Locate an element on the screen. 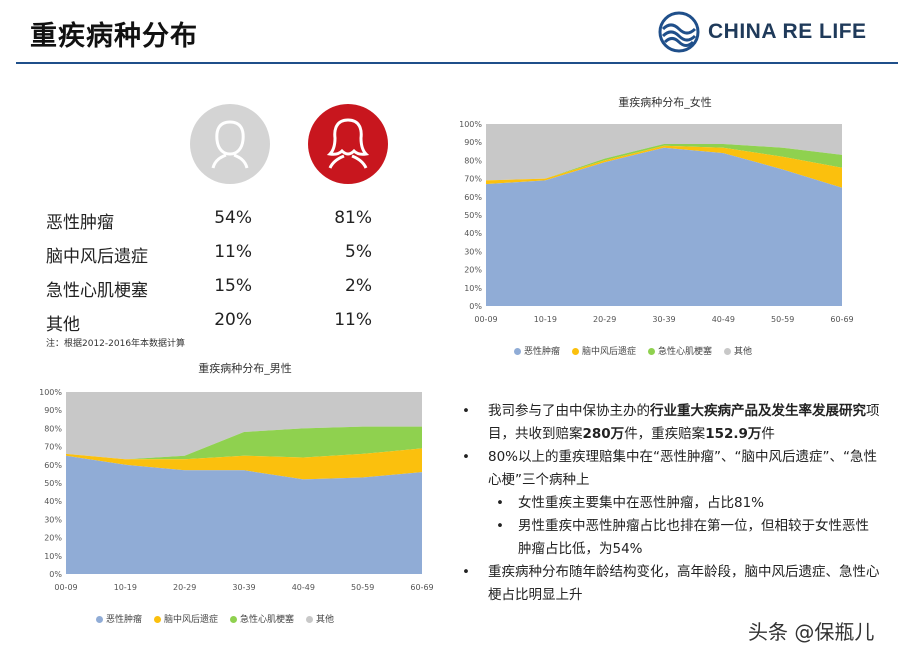 Image resolution: width=914 pixels, height=664 pixels. legend-swatch-gray is located at coordinates (310, 619).